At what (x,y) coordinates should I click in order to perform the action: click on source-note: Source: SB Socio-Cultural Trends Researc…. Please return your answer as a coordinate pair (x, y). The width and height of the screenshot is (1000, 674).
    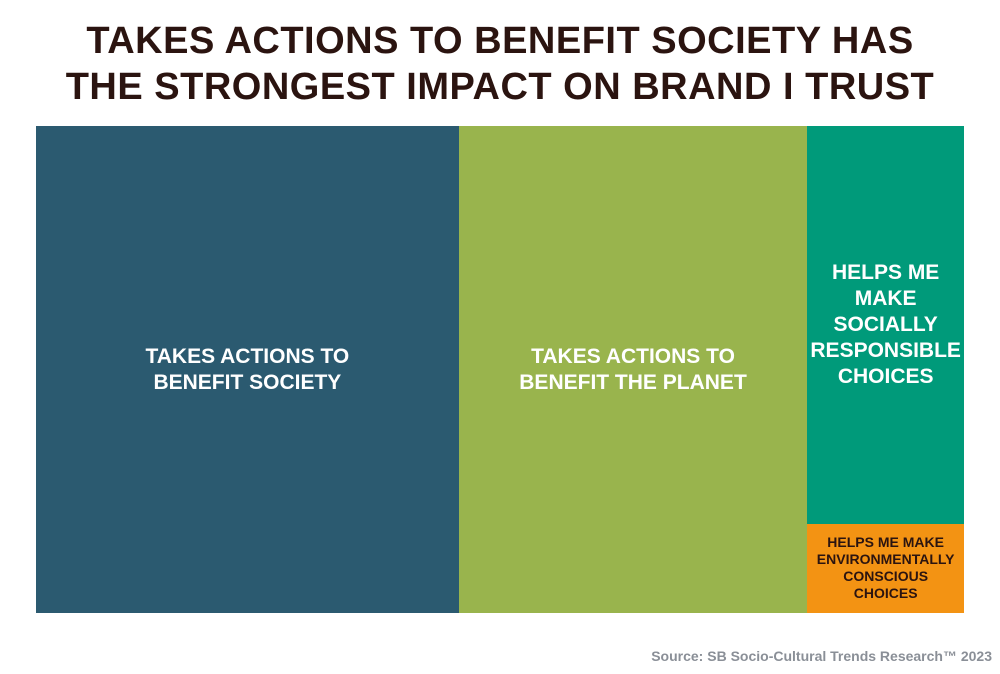
    Looking at the image, I should click on (821, 656).